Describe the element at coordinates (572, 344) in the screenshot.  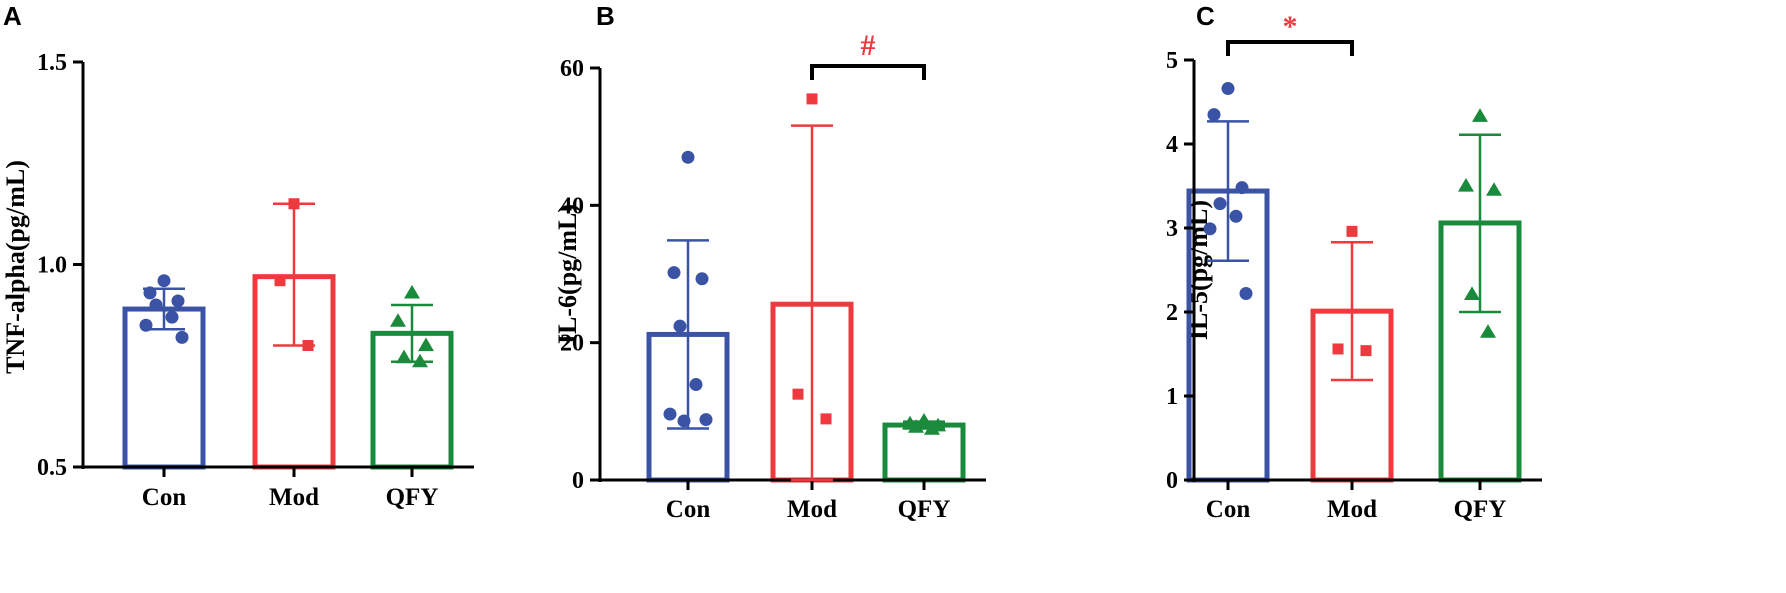
I see `y-tick-label: 20` at that location.